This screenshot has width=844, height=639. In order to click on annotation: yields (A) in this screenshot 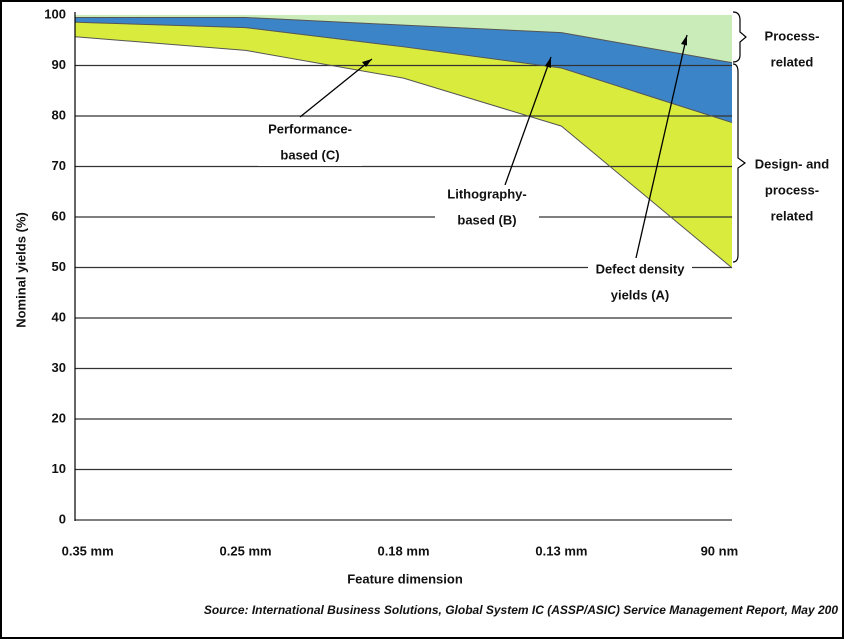, I will do `click(640, 294)`.